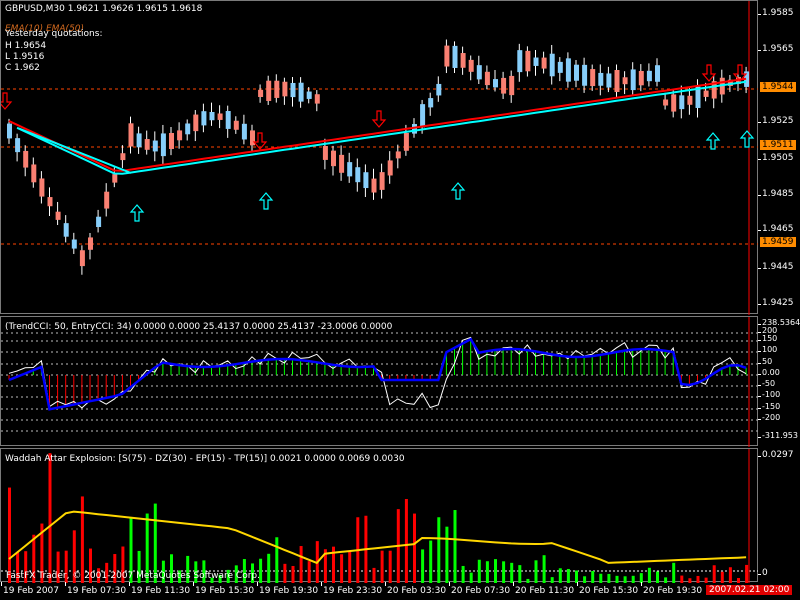  What do you see at coordinates (778, 322) in the screenshot?
I see `cci-scale-label: 238.5364` at bounding box center [778, 322].